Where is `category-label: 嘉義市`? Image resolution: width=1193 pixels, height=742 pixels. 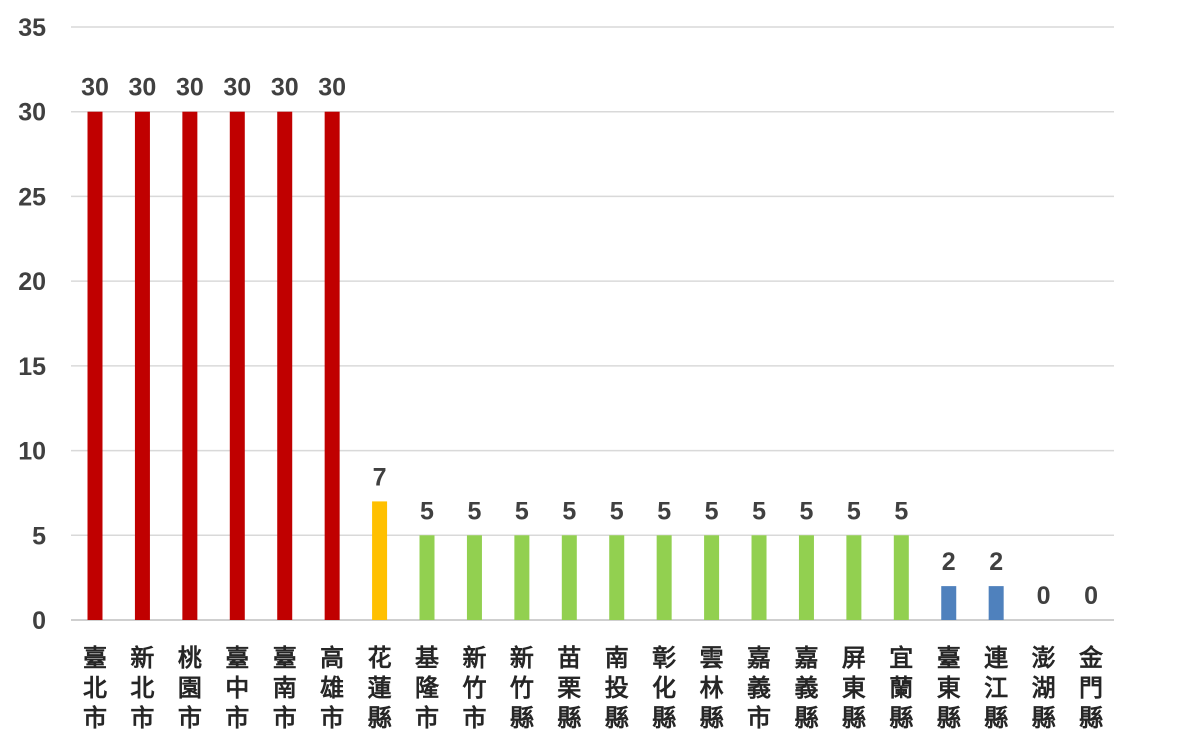
category-label: 嘉義市 is located at coordinates (759, 688).